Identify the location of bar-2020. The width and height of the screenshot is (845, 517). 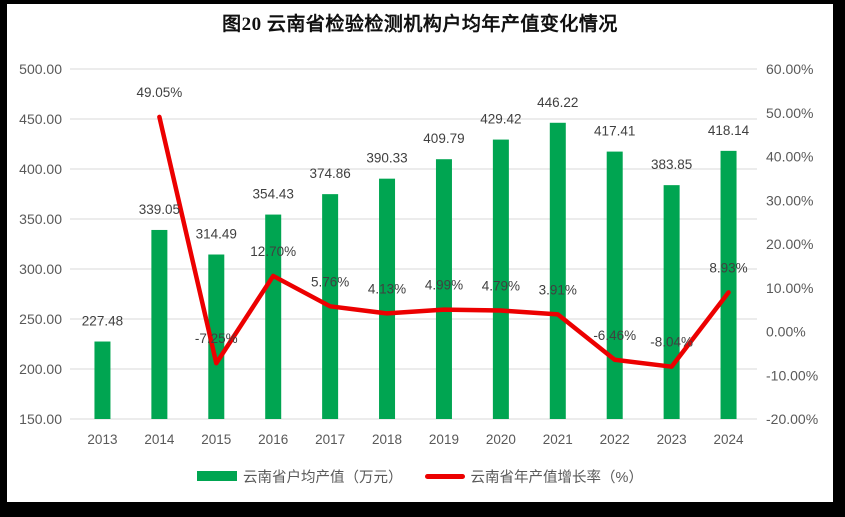
(500, 279).